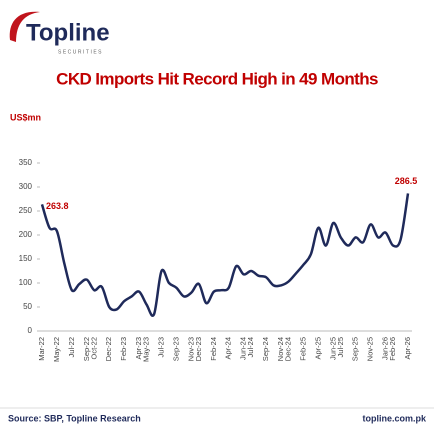 The height and width of the screenshot is (432, 434). What do you see at coordinates (265, 349) in the screenshot?
I see `x-tick-label: Sep-24` at bounding box center [265, 349].